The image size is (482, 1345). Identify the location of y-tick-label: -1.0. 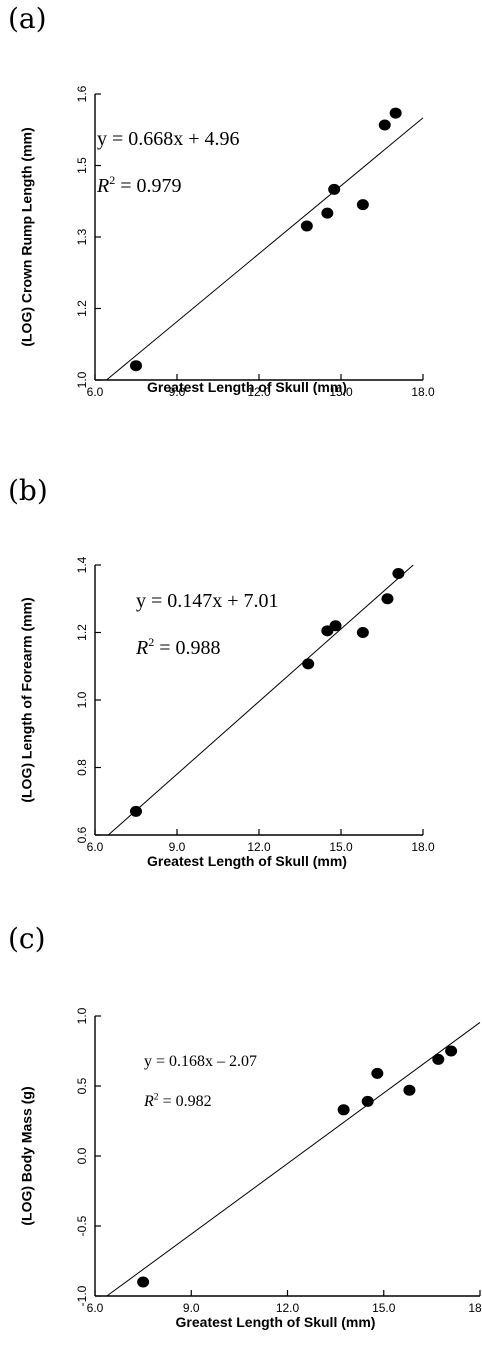
(82, 1295).